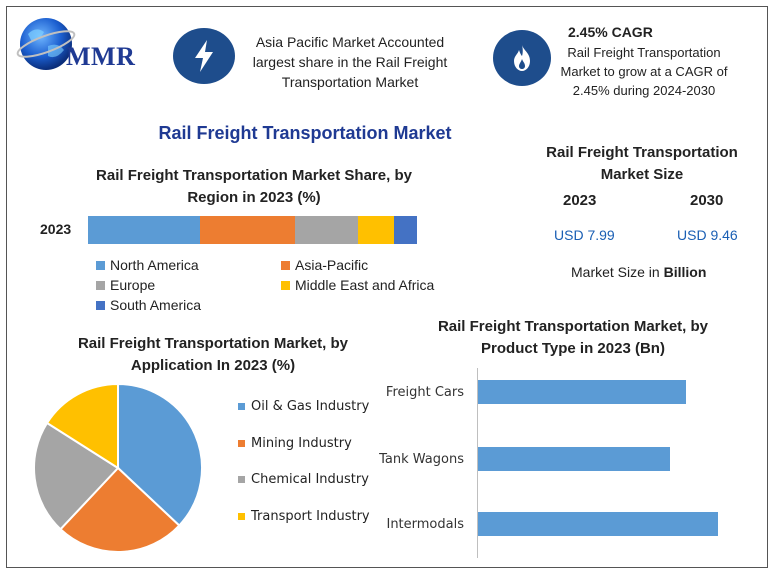 This screenshot has height=577, width=776. I want to click on legend-label: North America, so click(154, 265).